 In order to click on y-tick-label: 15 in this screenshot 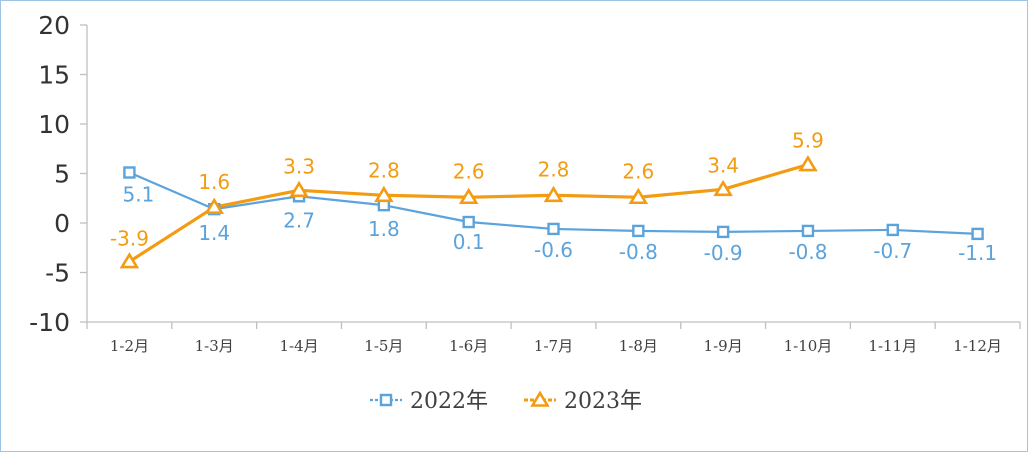, I will do `click(54, 75)`.